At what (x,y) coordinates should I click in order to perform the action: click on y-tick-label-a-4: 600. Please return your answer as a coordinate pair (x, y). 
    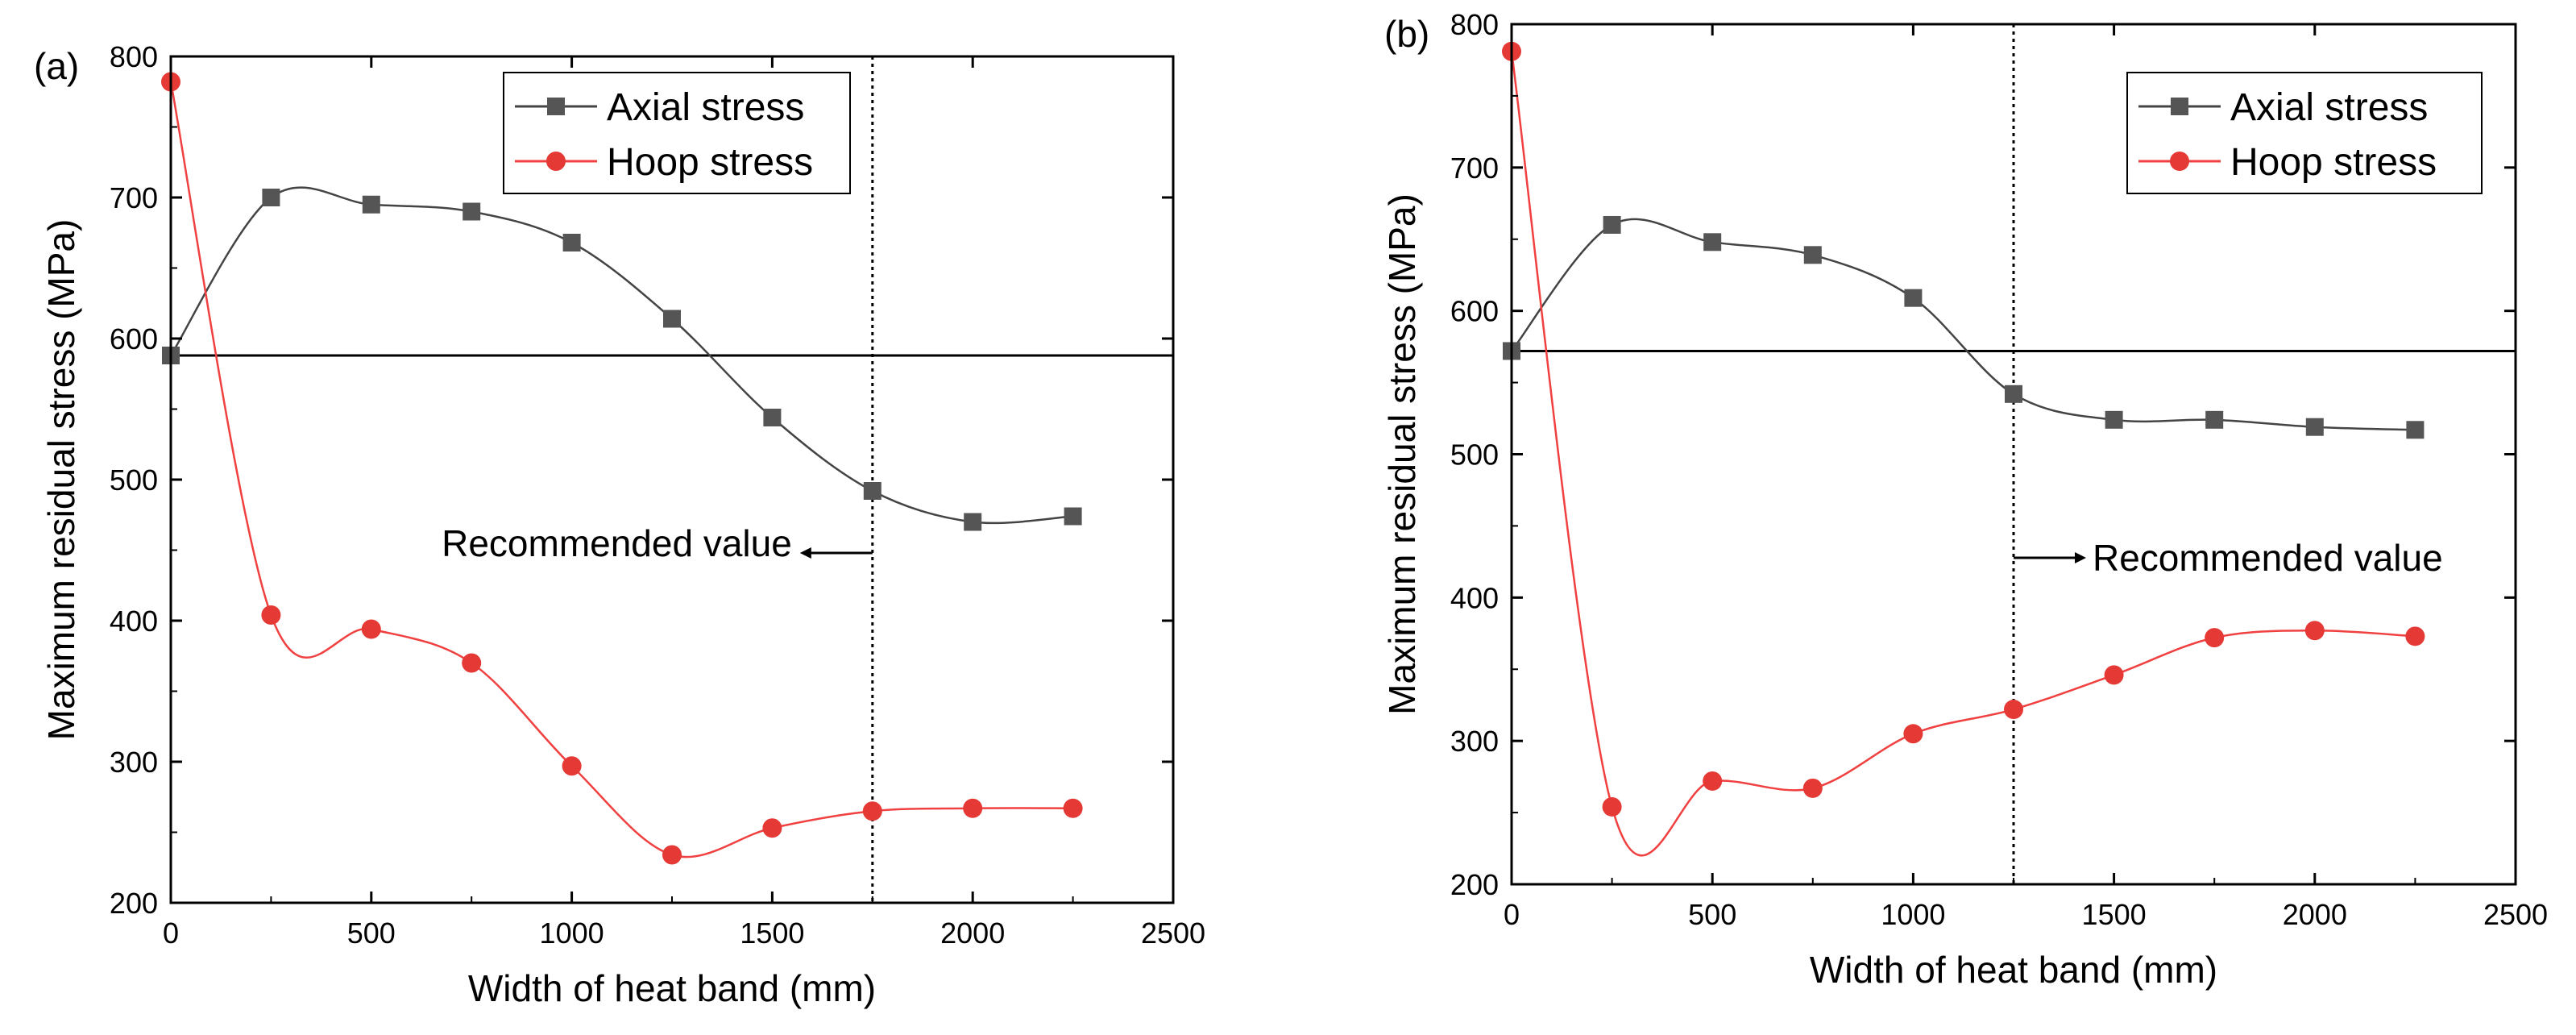
    Looking at the image, I should click on (134, 338).